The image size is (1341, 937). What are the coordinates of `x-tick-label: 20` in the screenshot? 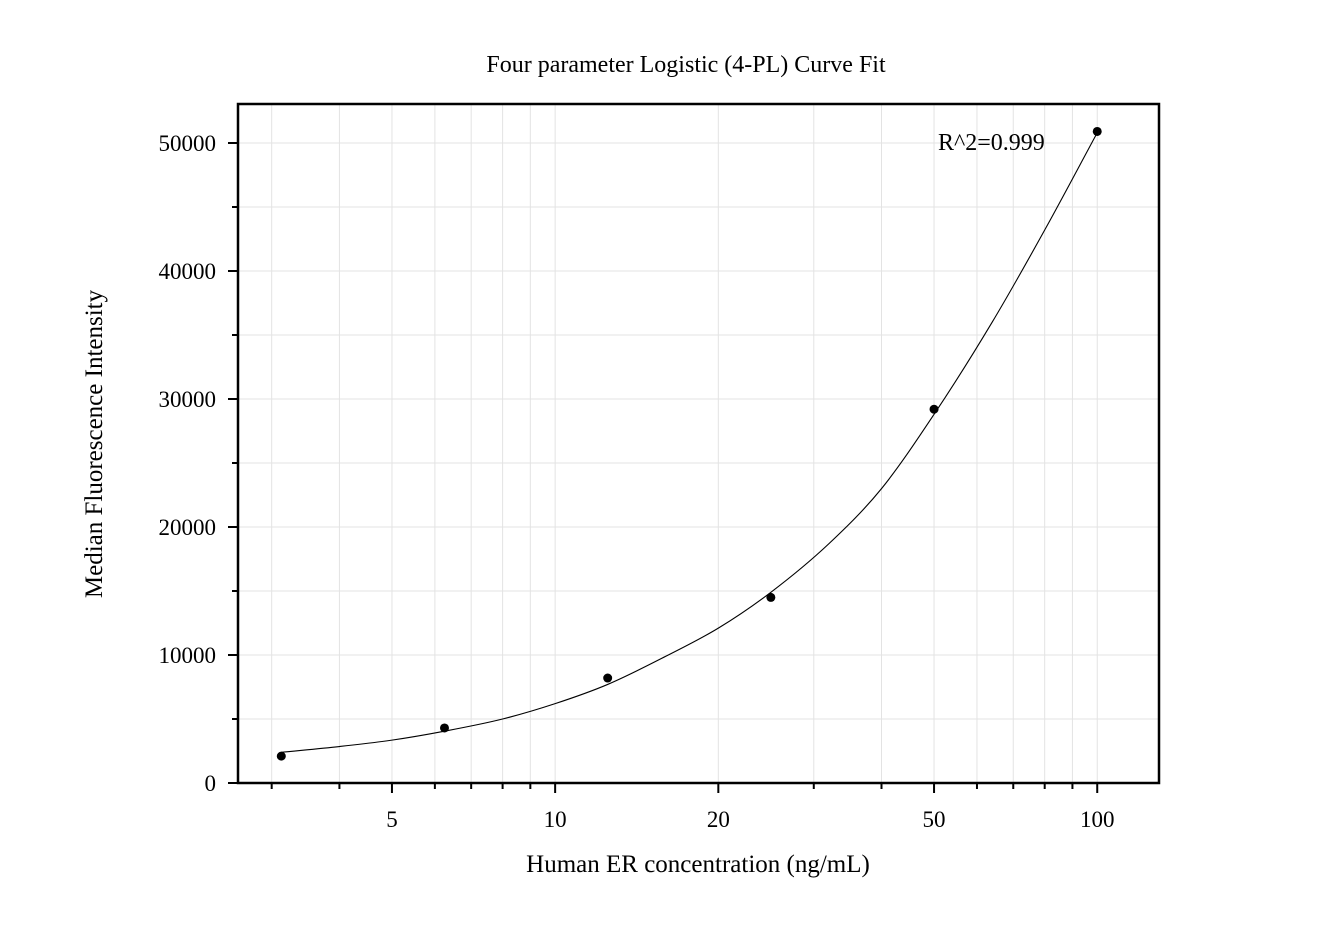 It's located at (718, 819).